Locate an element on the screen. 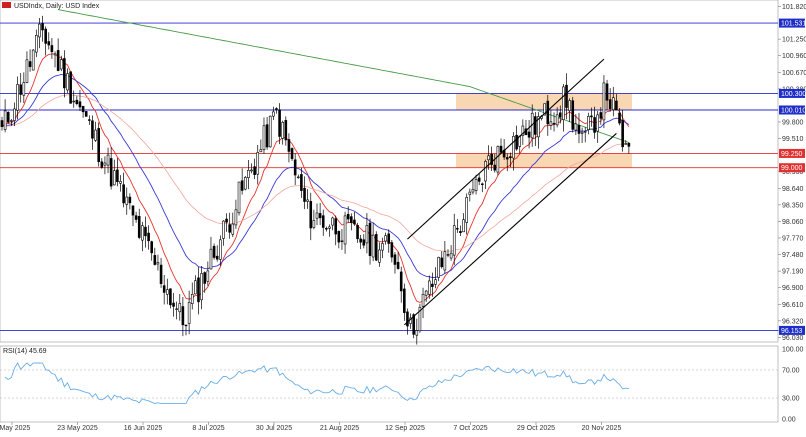 The image size is (806, 437). price-tags-layer: 101.531 100.300 100.010 99.250 99.000 96.153 is located at coordinates (792, 176).